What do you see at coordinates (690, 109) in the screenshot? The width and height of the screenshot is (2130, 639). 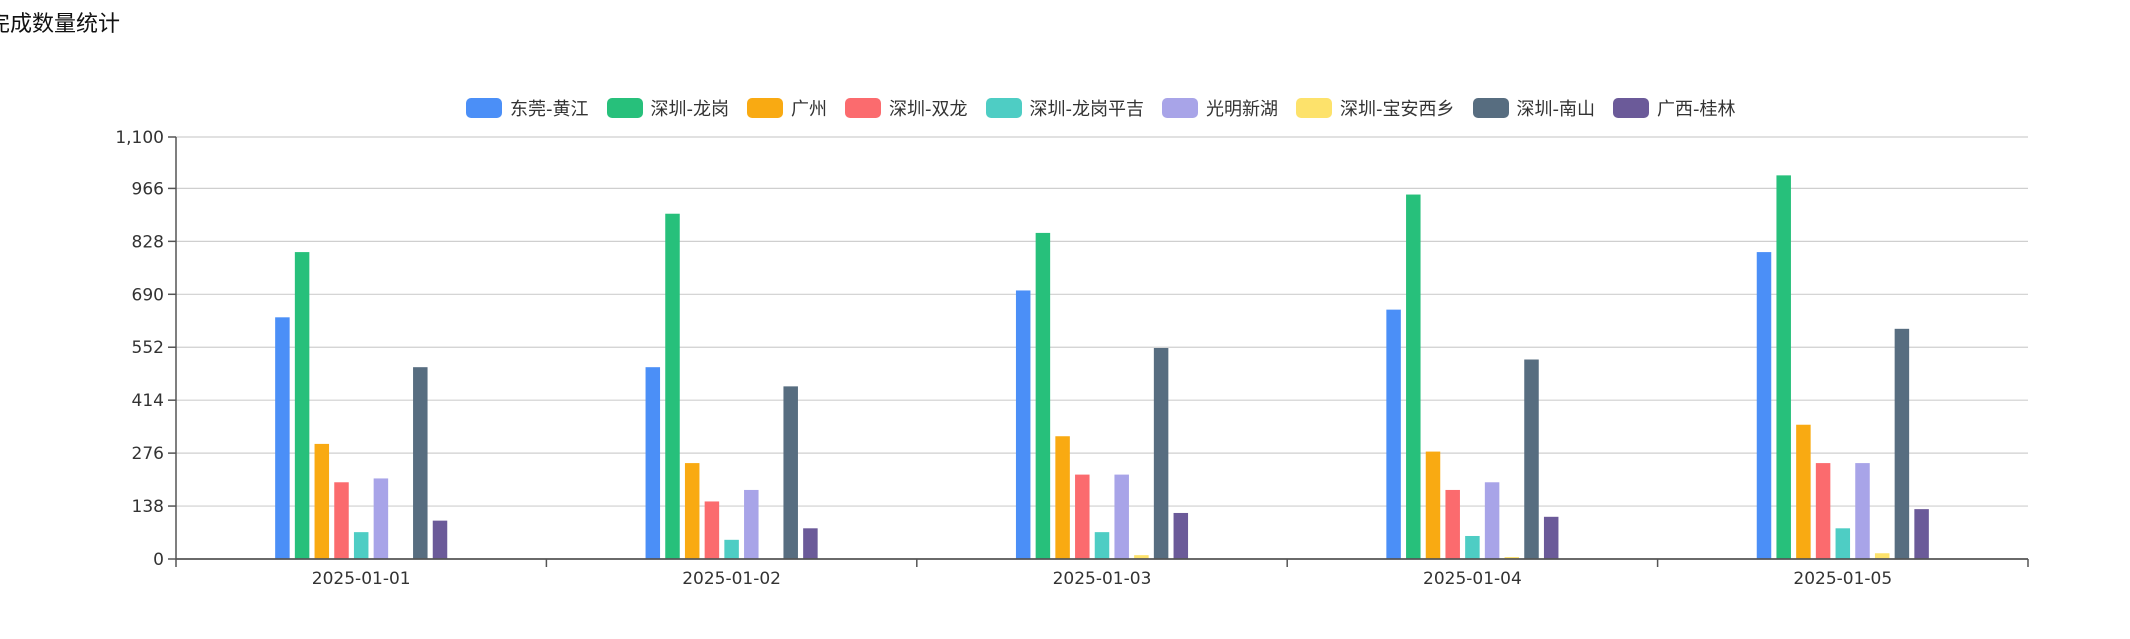 I see `legend-label: 深圳-龙岗` at bounding box center [690, 109].